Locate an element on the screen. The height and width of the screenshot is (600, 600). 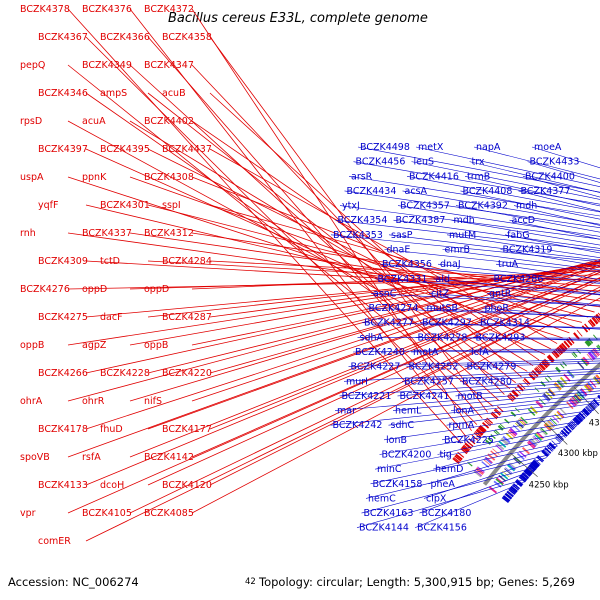
gene-label: citZ is located at coordinates (440, 293).